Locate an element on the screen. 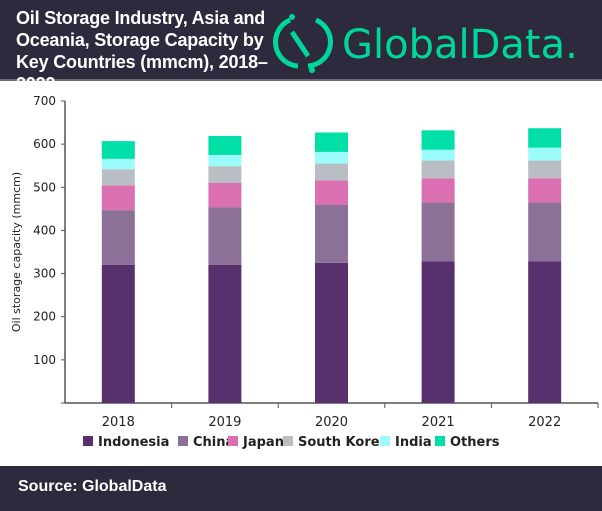 The width and height of the screenshot is (602, 511). x-tick-label: 2021 is located at coordinates (438, 422).